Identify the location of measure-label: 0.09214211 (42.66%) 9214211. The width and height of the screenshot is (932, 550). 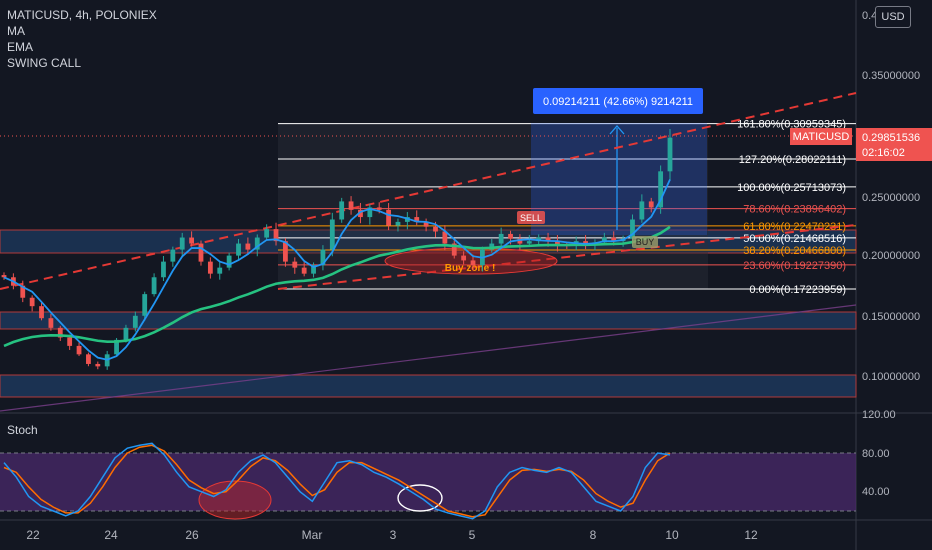
(618, 102).